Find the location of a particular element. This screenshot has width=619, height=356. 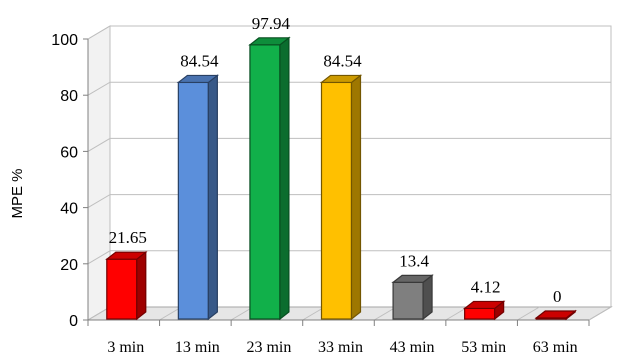

data-label-4: 13.4 is located at coordinates (414, 260).